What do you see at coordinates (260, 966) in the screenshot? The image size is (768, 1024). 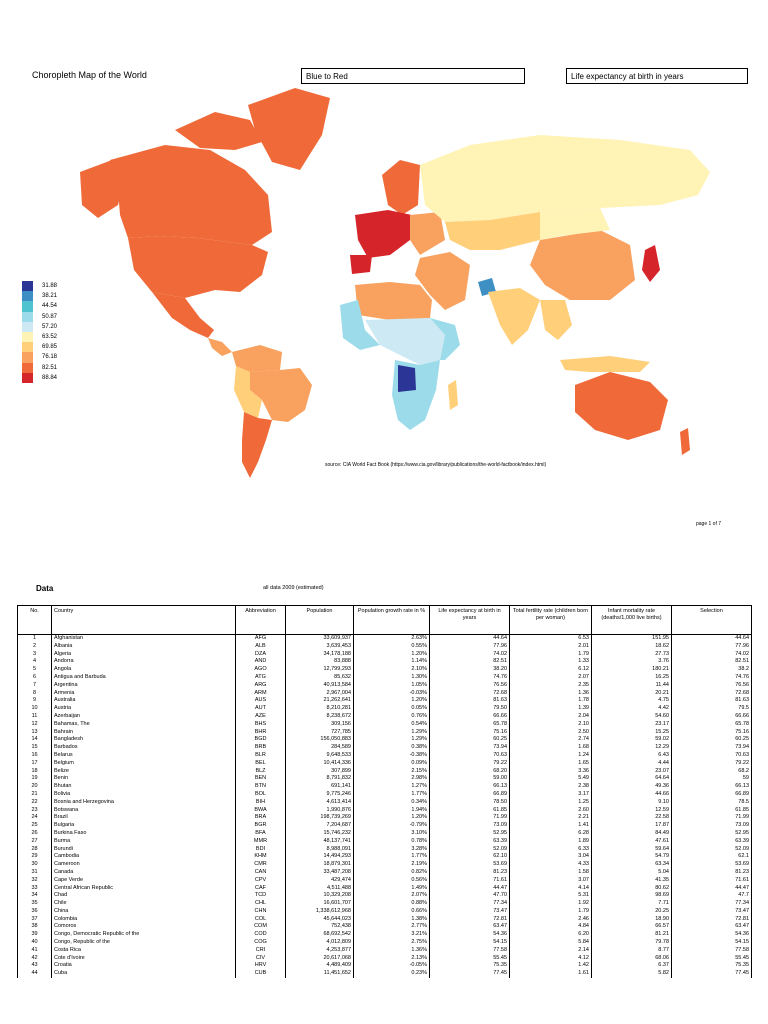 I see `table-cell: HRV` at bounding box center [260, 966].